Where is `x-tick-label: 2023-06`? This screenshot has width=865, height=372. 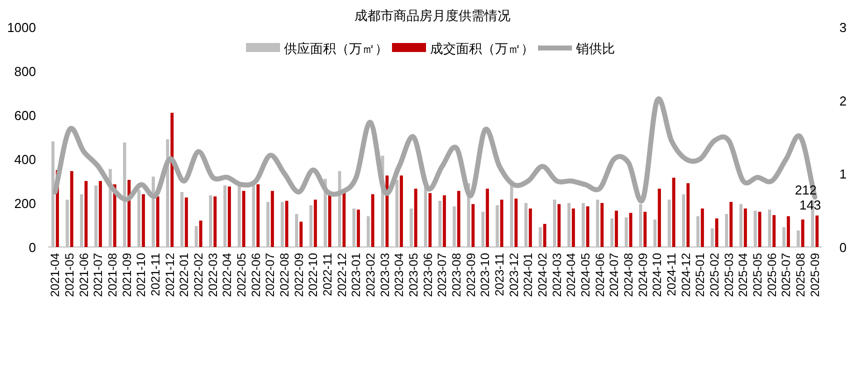 x-tick-label: 2023-06 is located at coordinates (427, 275).